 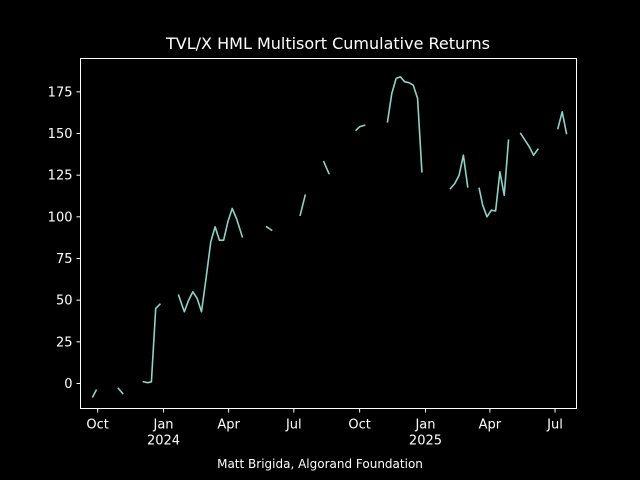 What do you see at coordinates (64, 342) in the screenshot?
I see `y-tick-label: 25` at bounding box center [64, 342].